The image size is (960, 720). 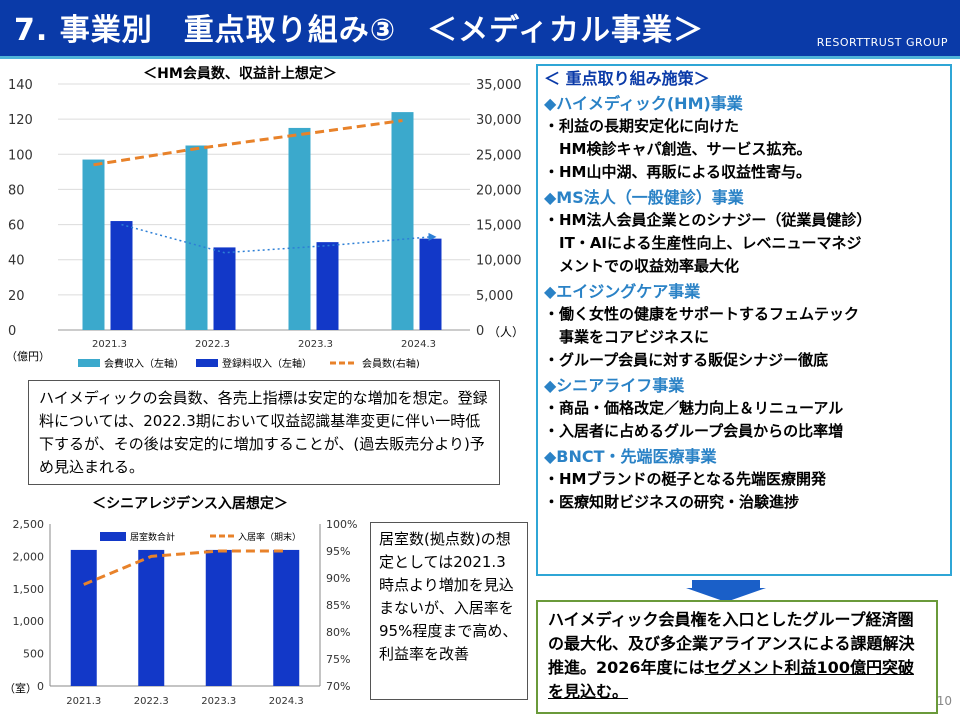 What do you see at coordinates (480, 57) in the screenshot?
I see `header-divider` at bounding box center [480, 57].